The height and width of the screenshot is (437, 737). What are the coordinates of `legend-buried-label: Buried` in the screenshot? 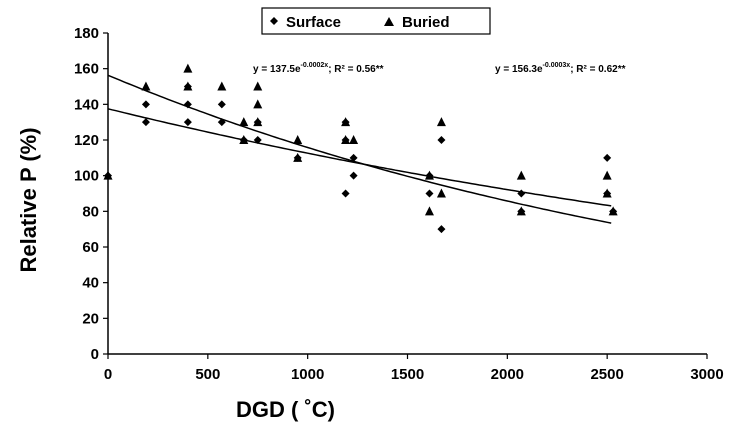 It's located at (426, 22).